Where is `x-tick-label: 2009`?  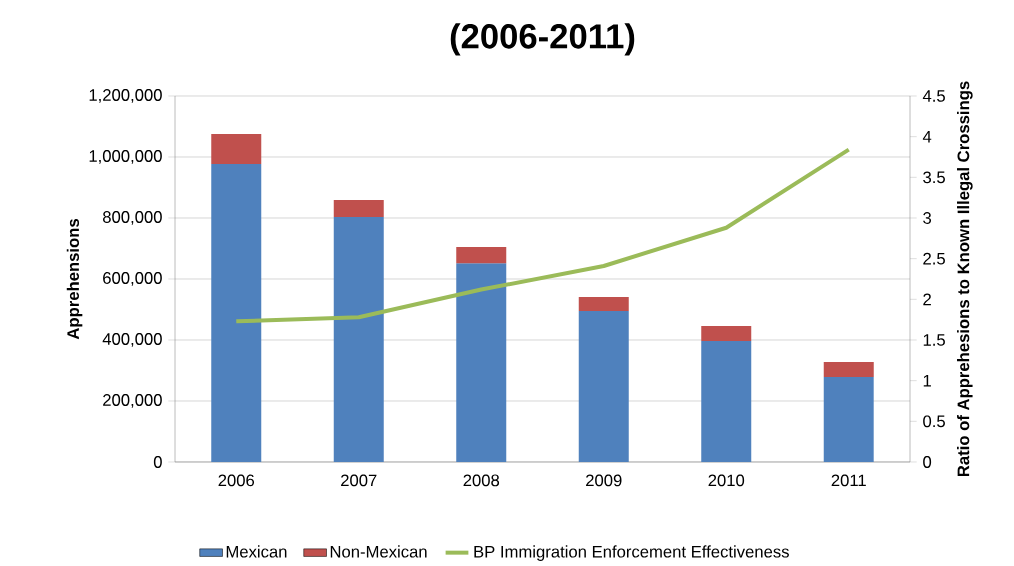
x-tick-label: 2009 is located at coordinates (604, 480).